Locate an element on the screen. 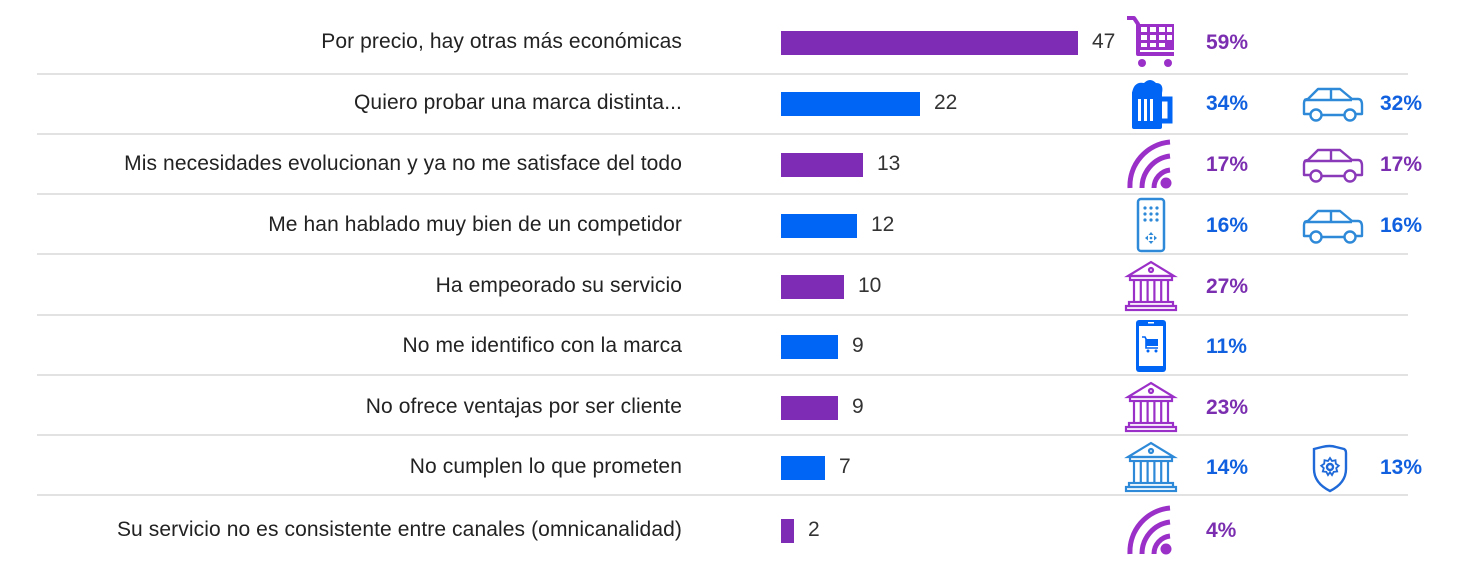  percentage-label: 16% is located at coordinates (1227, 225).